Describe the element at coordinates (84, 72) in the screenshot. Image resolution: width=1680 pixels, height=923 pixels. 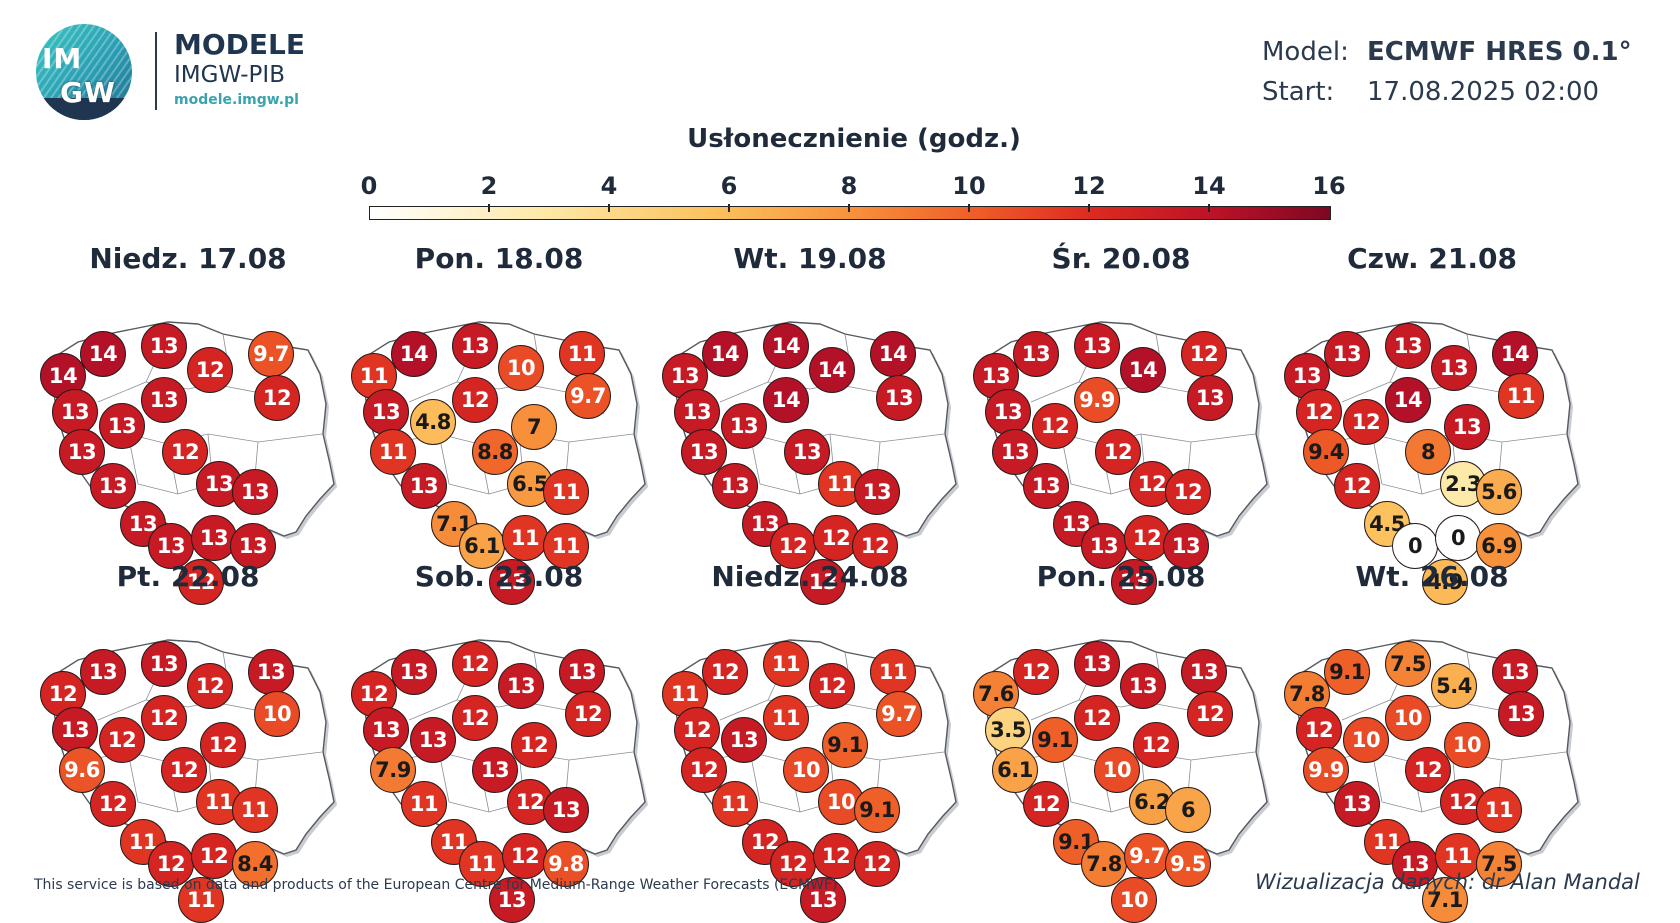
I see `imgw-logo: IM GW` at that location.